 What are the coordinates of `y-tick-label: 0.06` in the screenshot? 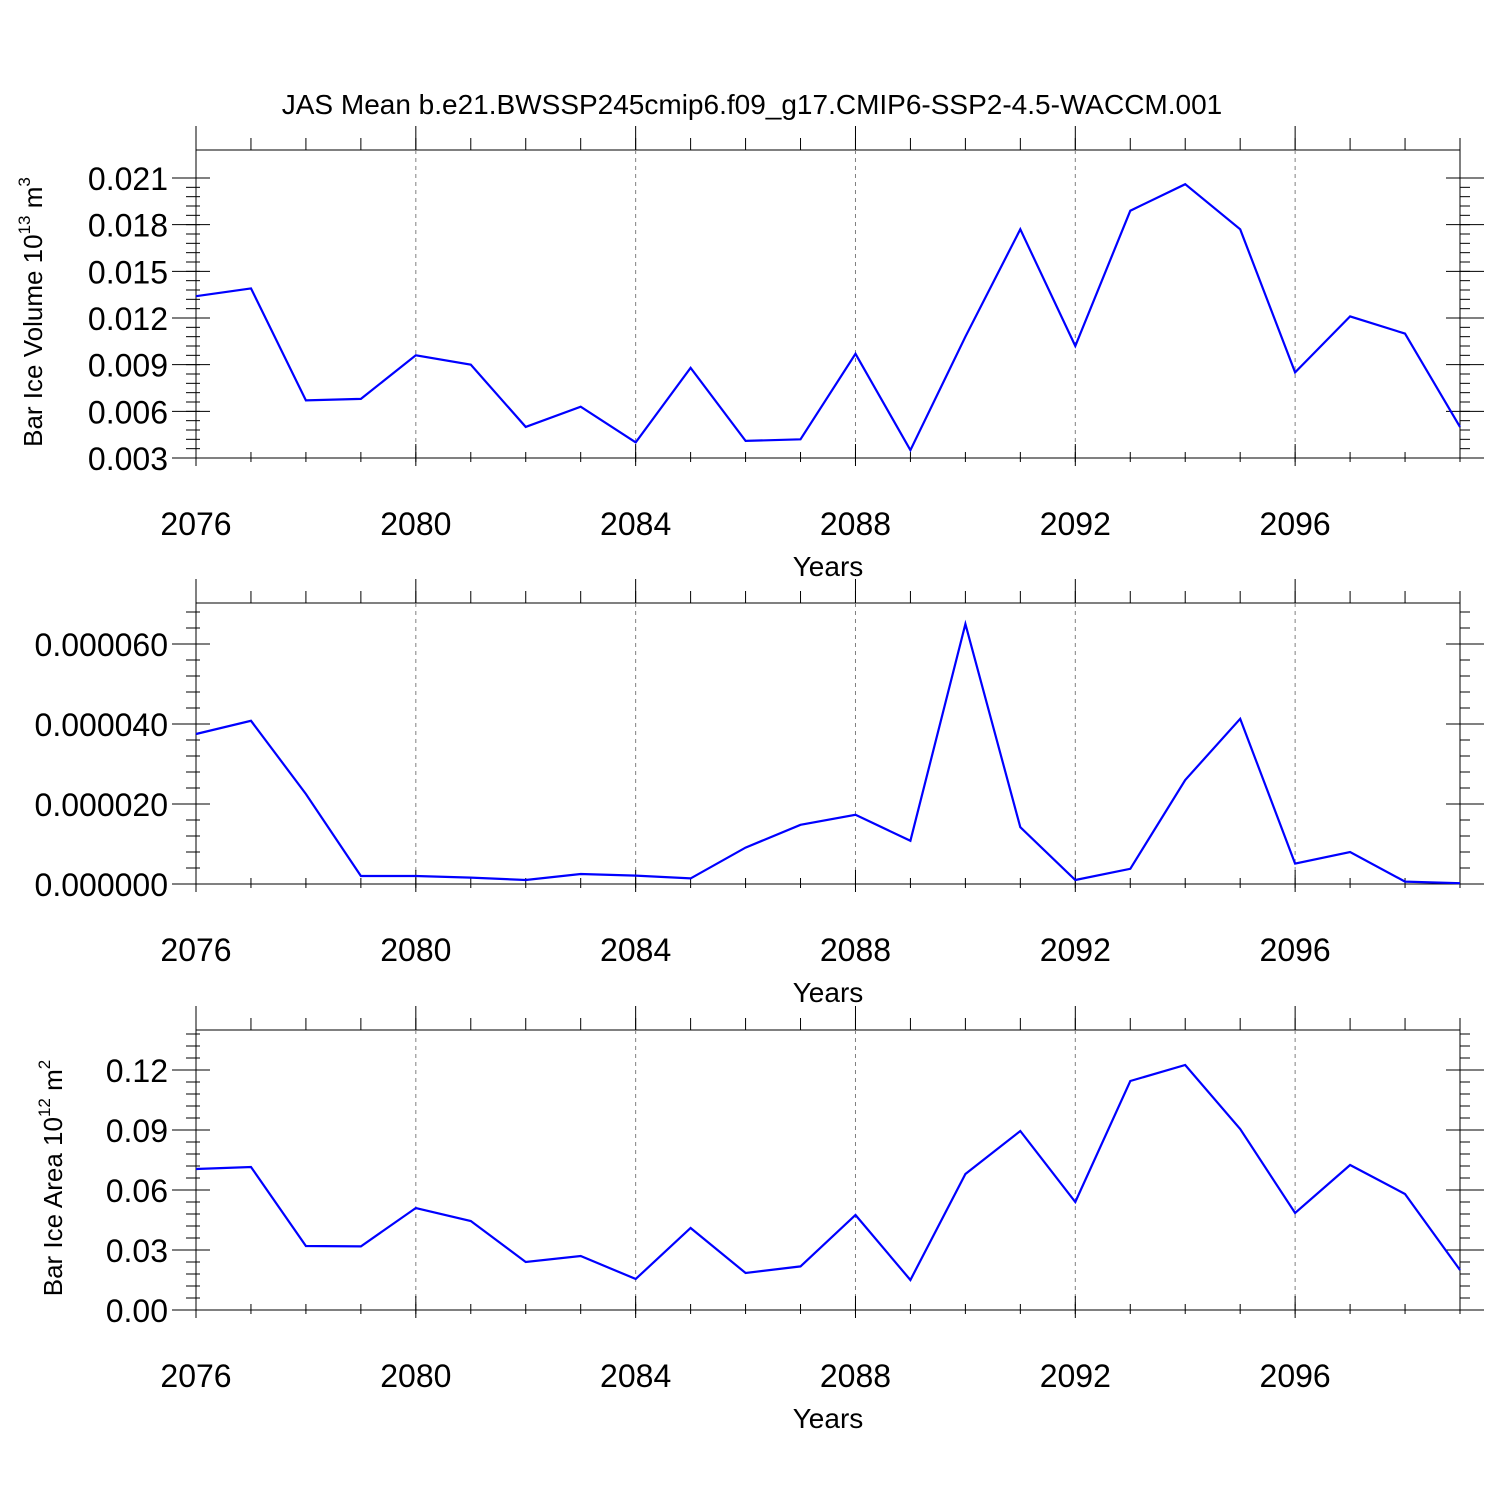 It's located at (137, 1191).